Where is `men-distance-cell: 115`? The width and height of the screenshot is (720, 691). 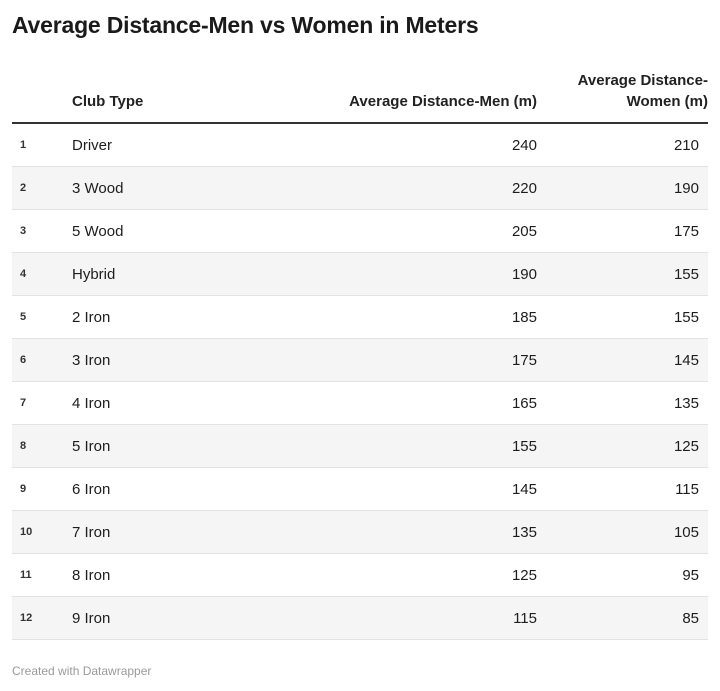 men-distance-cell: 115 is located at coordinates (404, 618).